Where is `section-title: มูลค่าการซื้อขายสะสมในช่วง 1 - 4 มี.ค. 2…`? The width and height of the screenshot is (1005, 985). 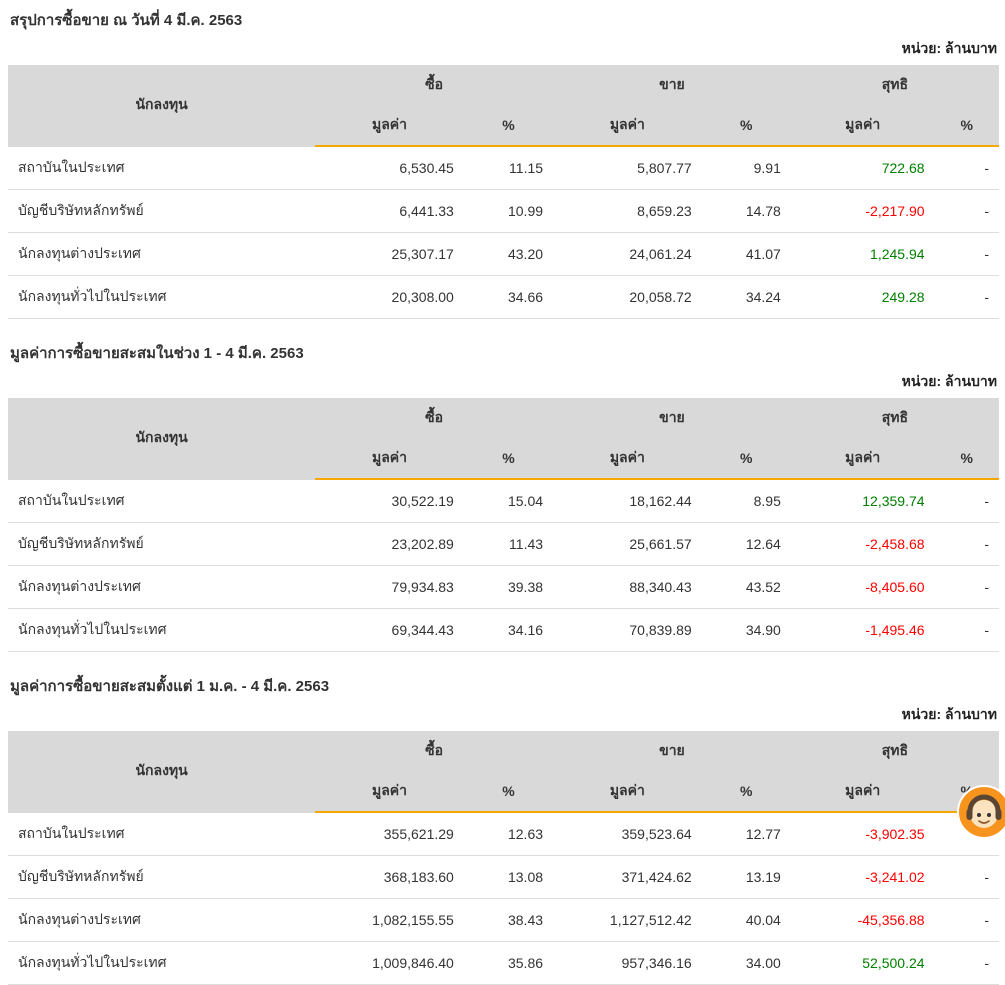 section-title: มูลค่าการซื้อขายสะสมในช่วง 1 - 4 มี.ค. 2… is located at coordinates (157, 353).